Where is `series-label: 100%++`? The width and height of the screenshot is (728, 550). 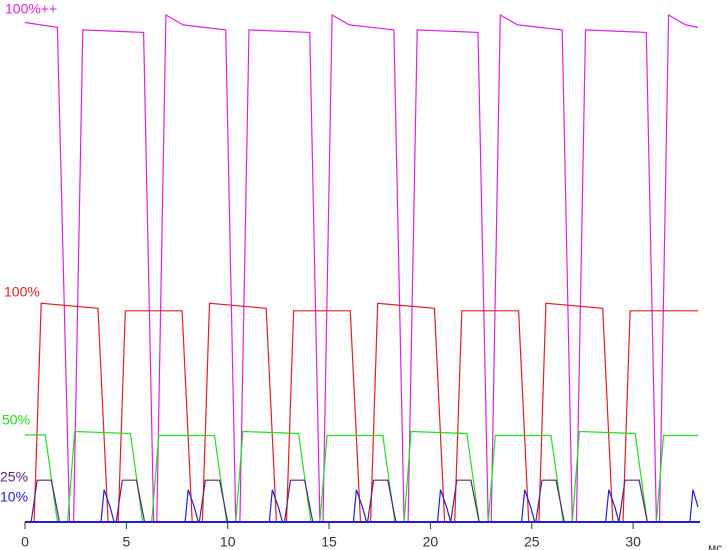
series-label: 100%++ is located at coordinates (31, 9).